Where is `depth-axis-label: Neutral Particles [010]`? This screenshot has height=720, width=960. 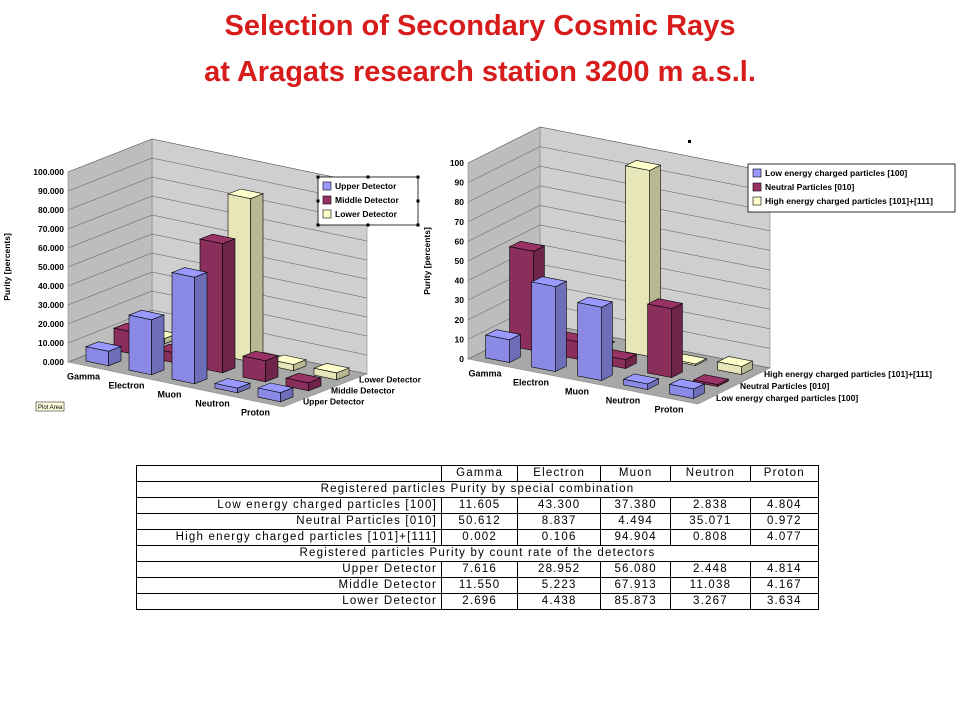 depth-axis-label: Neutral Particles [010] is located at coordinates (784, 386).